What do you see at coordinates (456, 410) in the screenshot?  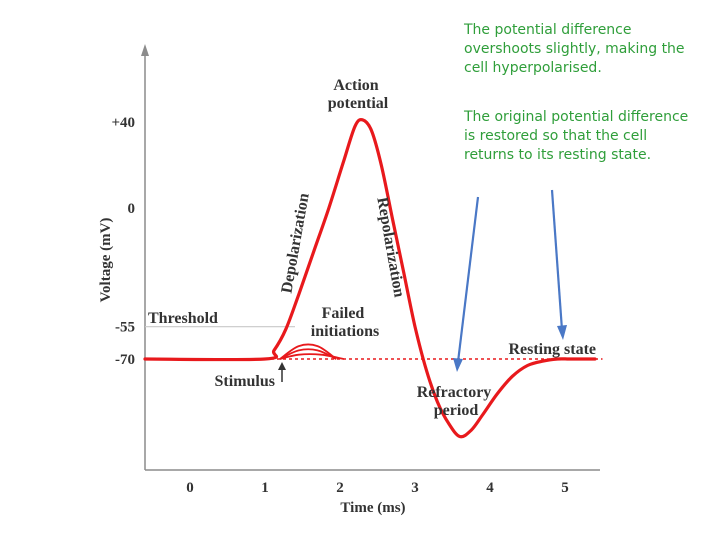 I see `refractory-period-line-2: period` at bounding box center [456, 410].